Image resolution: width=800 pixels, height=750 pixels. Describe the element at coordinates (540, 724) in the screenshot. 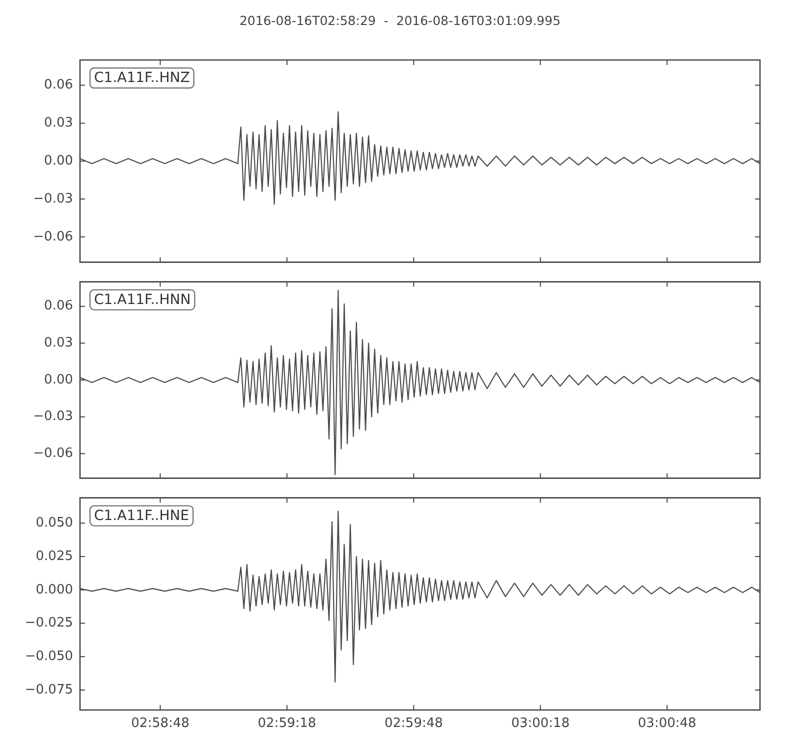

I see `x-tick-label: 03:00:18` at that location.